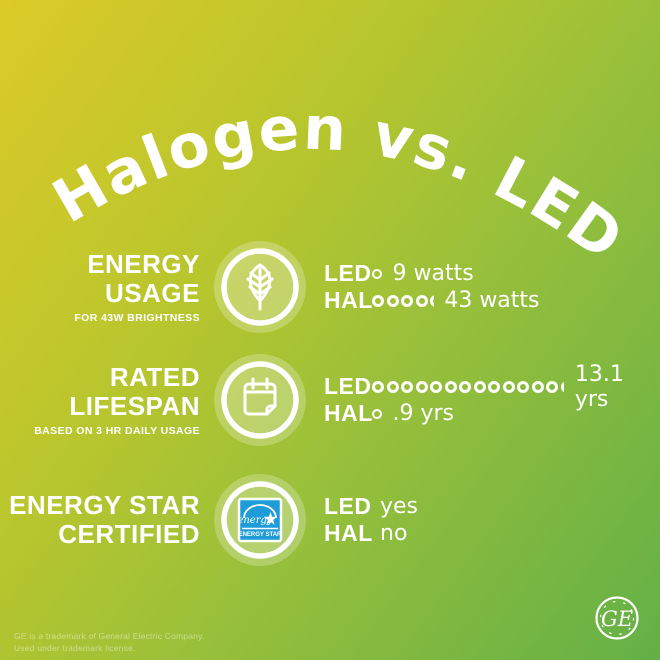  I want to click on led-value: yes, so click(399, 506).